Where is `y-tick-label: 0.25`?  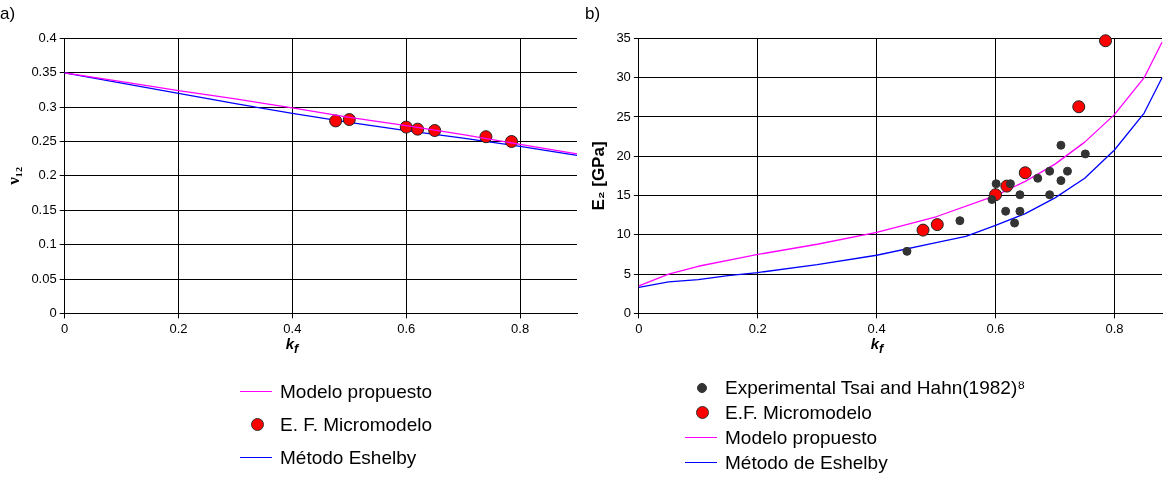 y-tick-label: 0.25 is located at coordinates (44, 141).